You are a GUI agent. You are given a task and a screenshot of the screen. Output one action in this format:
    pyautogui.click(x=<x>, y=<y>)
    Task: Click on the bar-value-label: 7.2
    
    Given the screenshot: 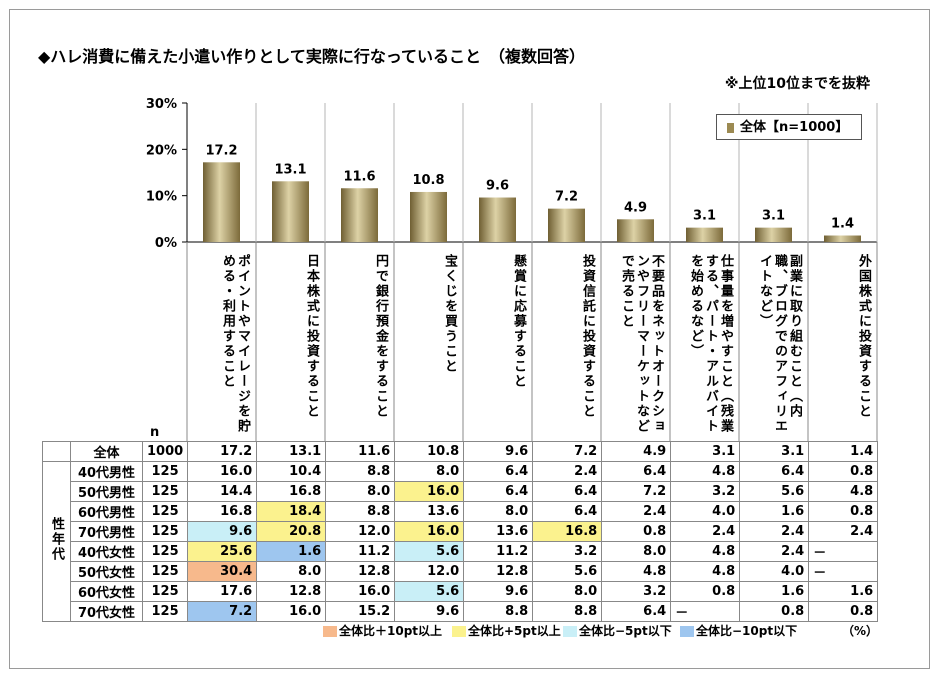 What is the action you would take?
    pyautogui.click(x=566, y=197)
    